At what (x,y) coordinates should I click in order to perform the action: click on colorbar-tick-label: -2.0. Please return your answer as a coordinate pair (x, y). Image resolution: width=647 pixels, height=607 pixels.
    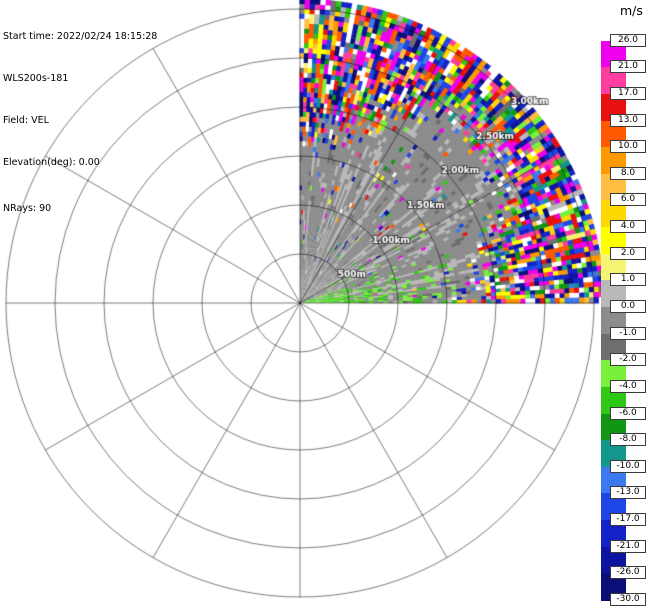
    Looking at the image, I should click on (628, 360).